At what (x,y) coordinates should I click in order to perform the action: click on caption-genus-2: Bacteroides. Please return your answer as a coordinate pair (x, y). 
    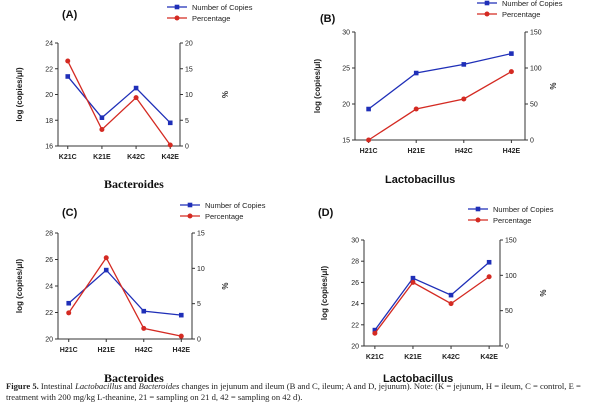
    Looking at the image, I should click on (159, 386).